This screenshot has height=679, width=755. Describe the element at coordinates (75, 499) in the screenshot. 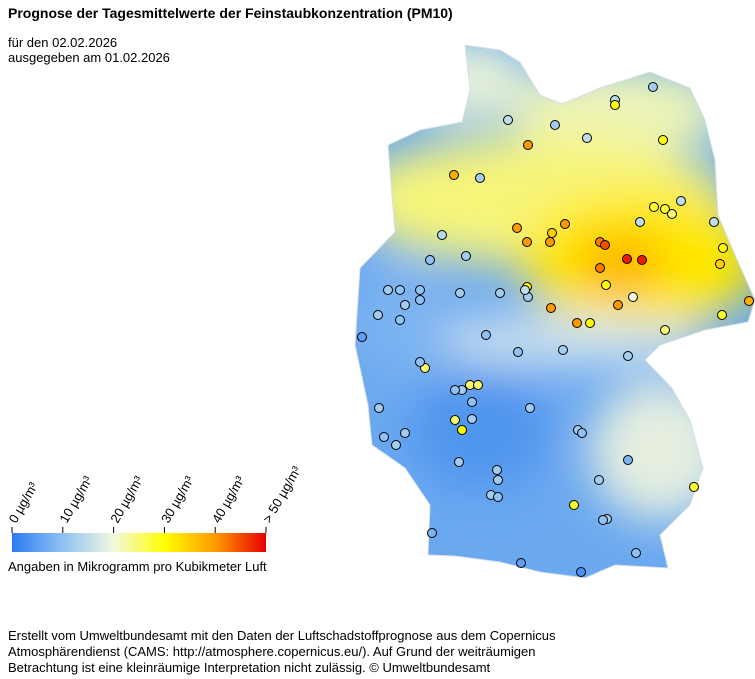

I see `tick-label: 10 µg/m³` at that location.